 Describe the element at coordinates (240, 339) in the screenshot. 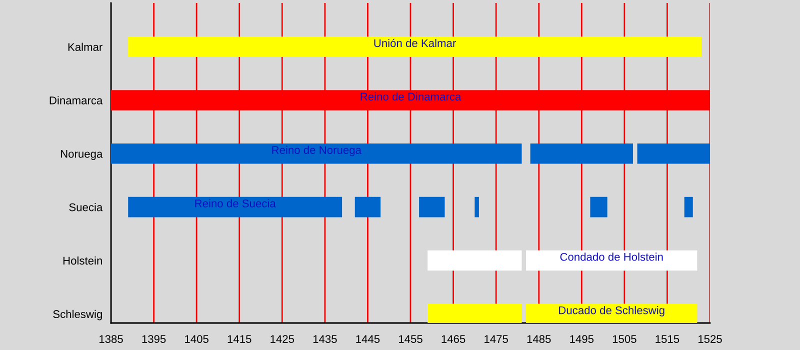

I see `x-tick-label: 1415` at that location.